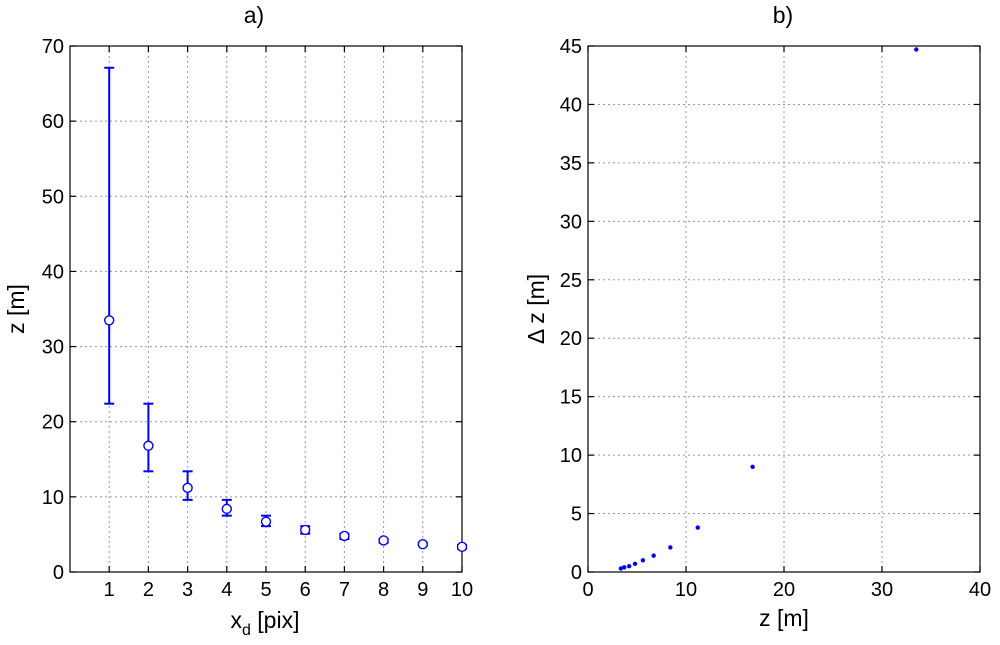 The height and width of the screenshot is (645, 1000). Describe the element at coordinates (422, 590) in the screenshot. I see `panel-a-x-tick-label: 9` at that location.